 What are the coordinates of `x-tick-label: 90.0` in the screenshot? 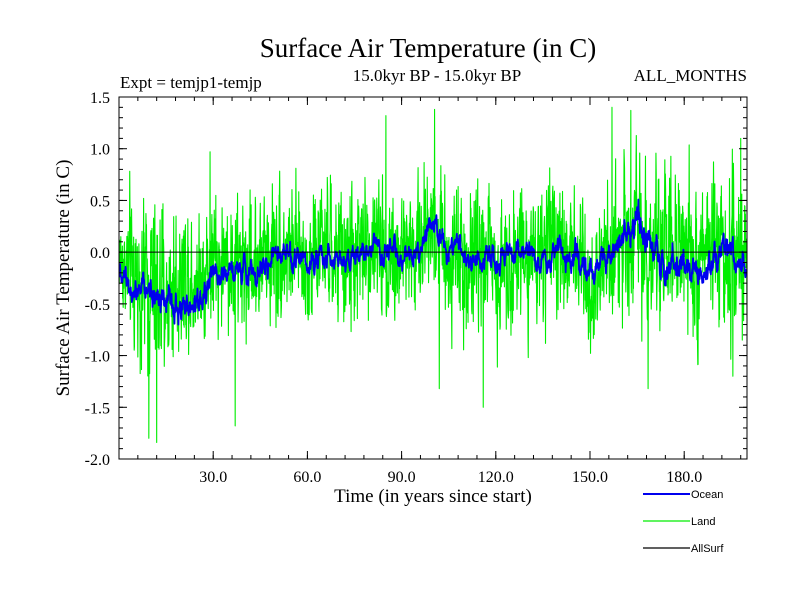 It's located at (402, 477).